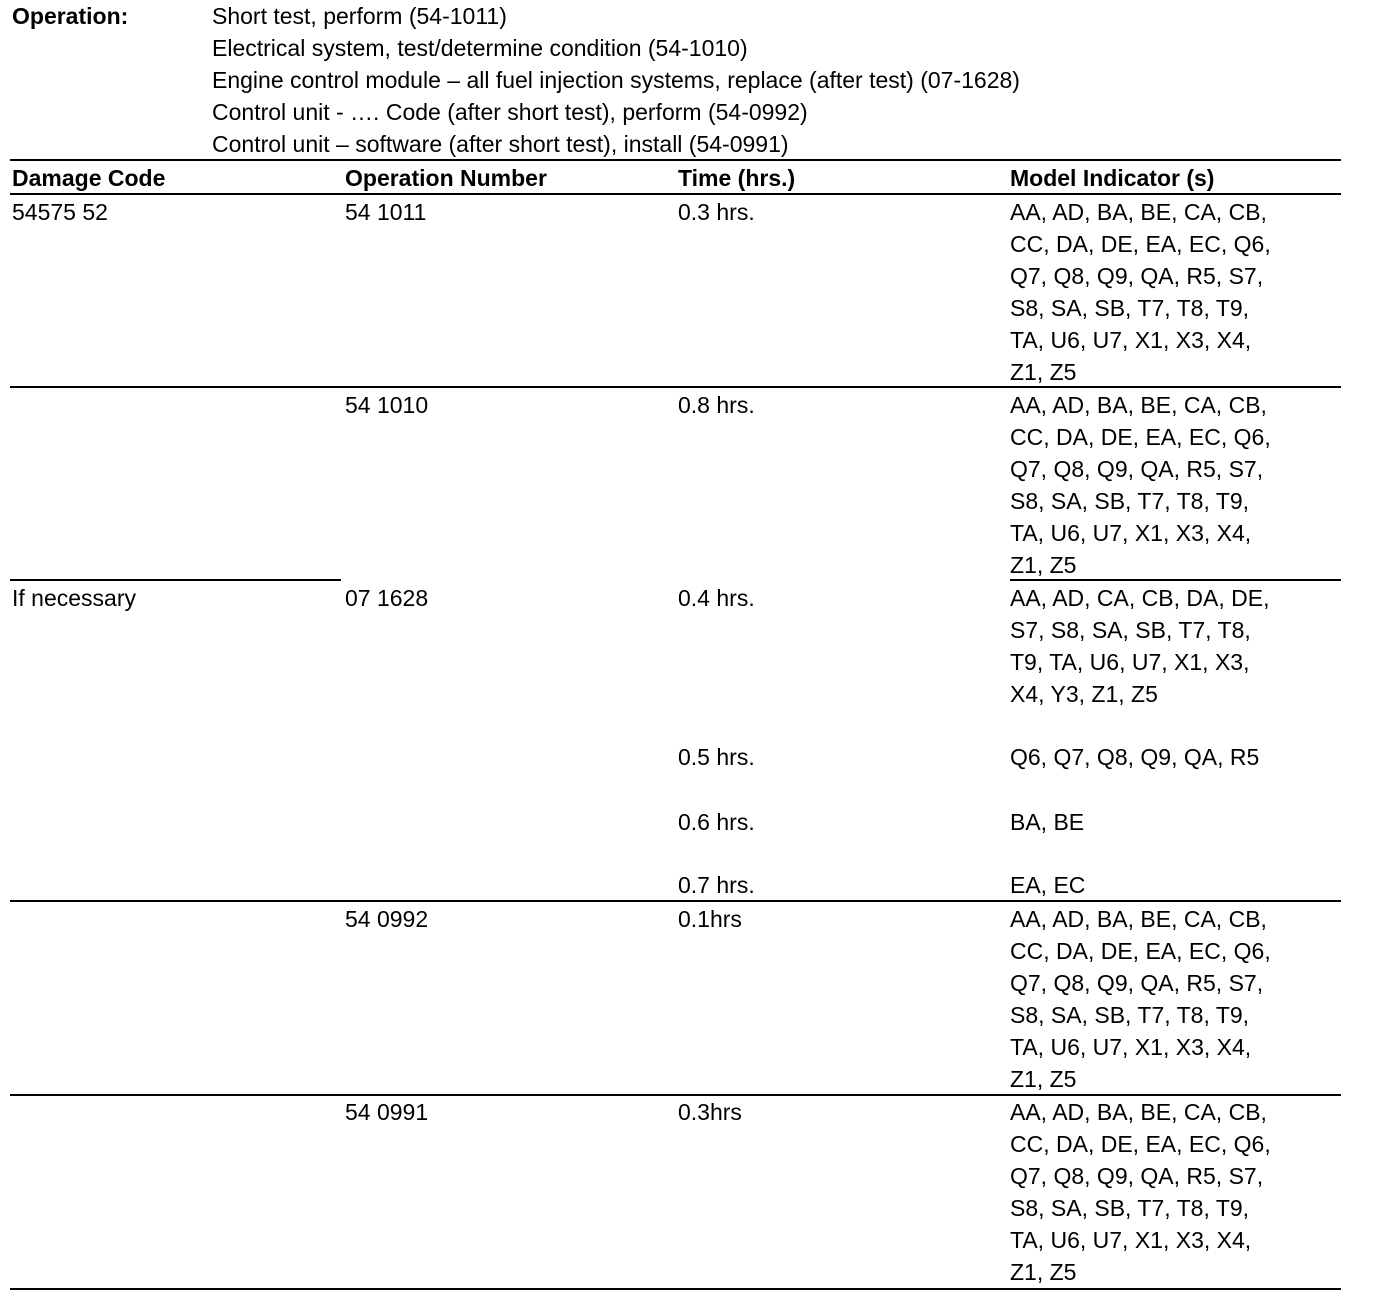  Describe the element at coordinates (1130, 662) in the screenshot. I see `model-indicator-line: T9, TA, U6, U7, X1, X3,` at that location.